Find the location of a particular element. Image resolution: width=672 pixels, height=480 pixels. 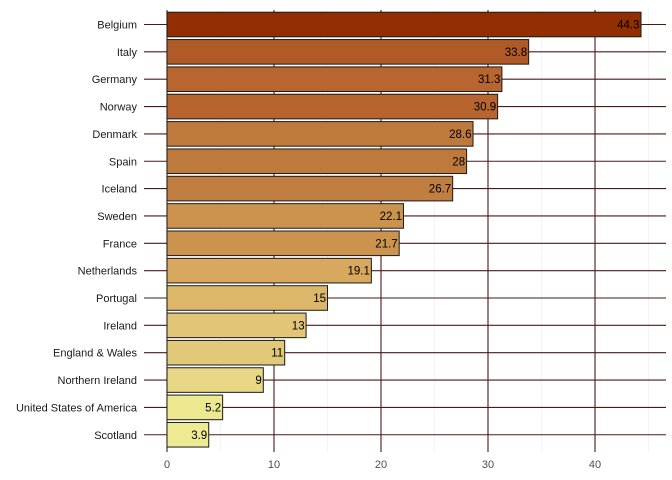

category-label: Belgium is located at coordinates (117, 26).